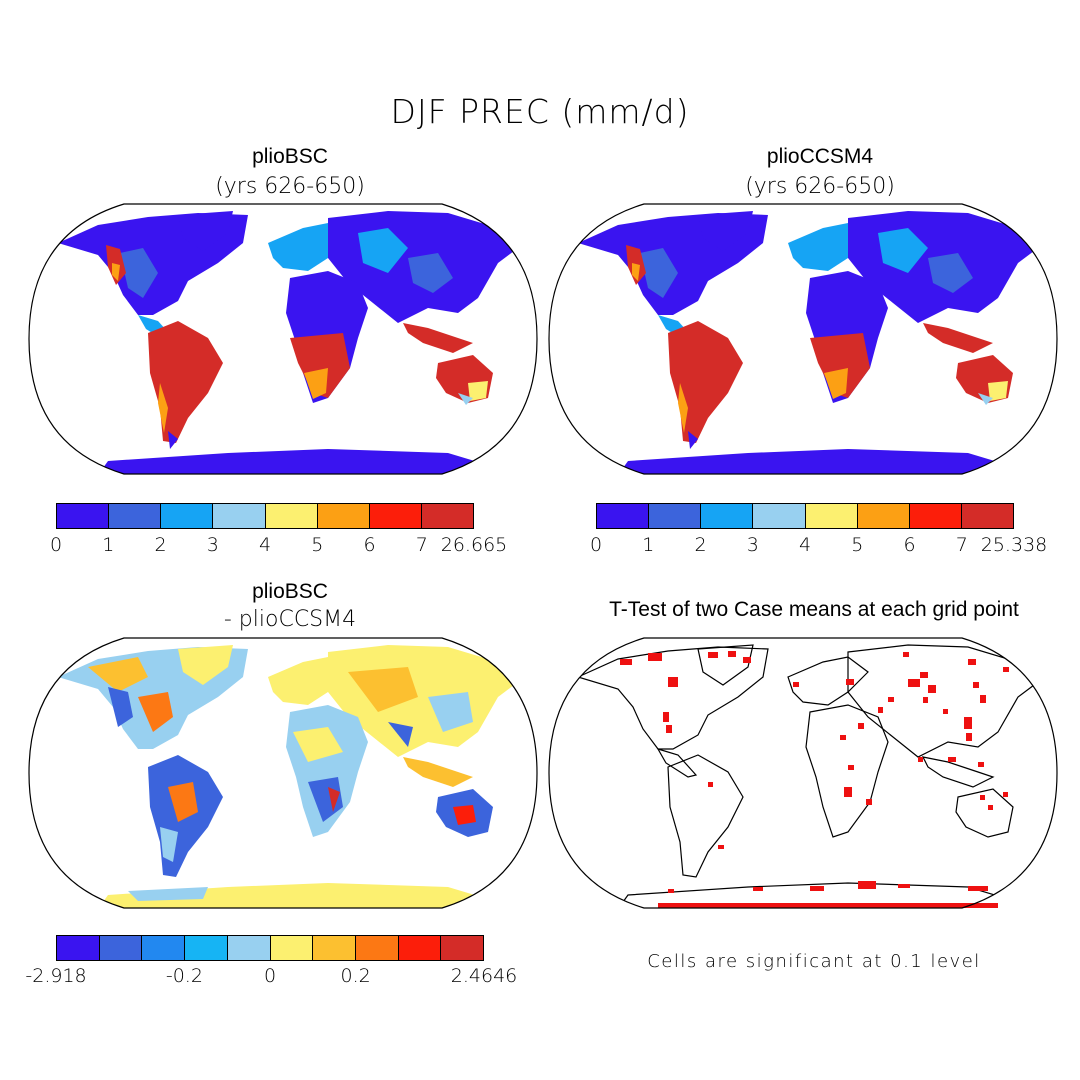  I want to click on colorbar-ticks-bottom-left: -2.918 -0.2 0 0.2 2.4646, so click(271, 977).